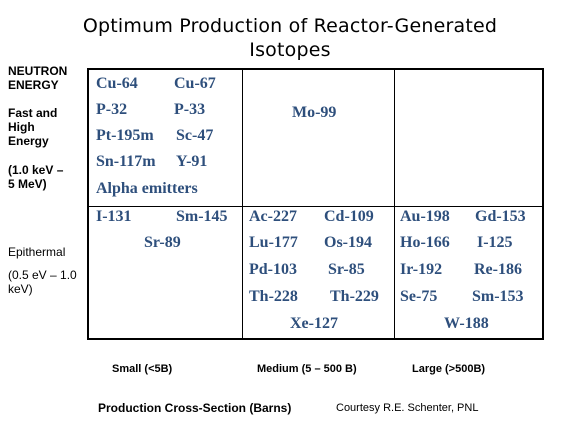 The height and width of the screenshot is (433, 578). Describe the element at coordinates (273, 216) in the screenshot. I see `isotope-ac227: Ac-227` at that location.